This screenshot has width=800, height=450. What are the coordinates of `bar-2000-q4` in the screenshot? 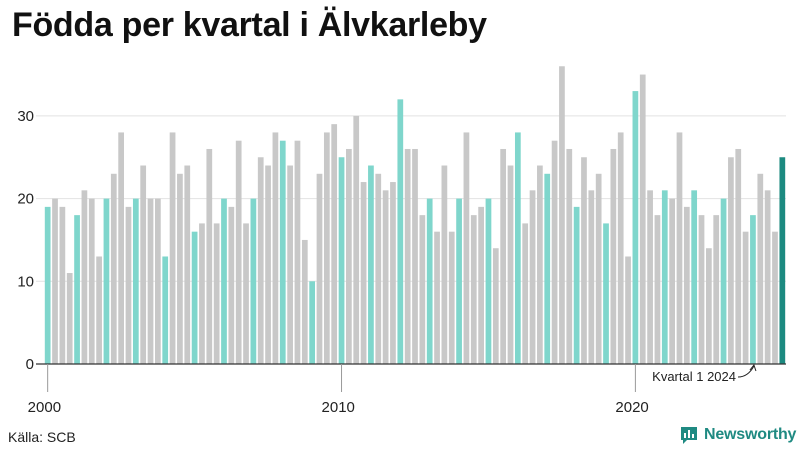 It's located at (69, 318).